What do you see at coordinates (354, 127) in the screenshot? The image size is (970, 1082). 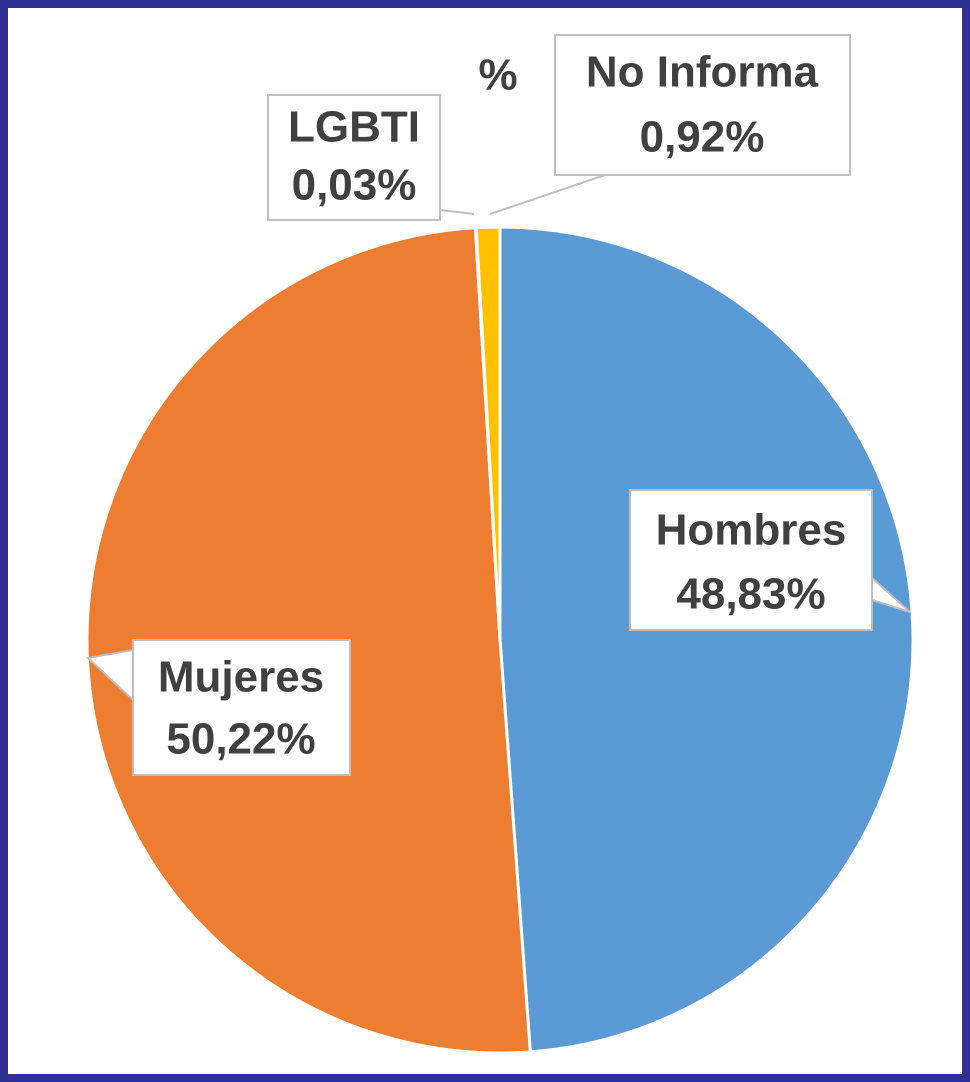 I see `slice-label: LGBTI` at bounding box center [354, 127].